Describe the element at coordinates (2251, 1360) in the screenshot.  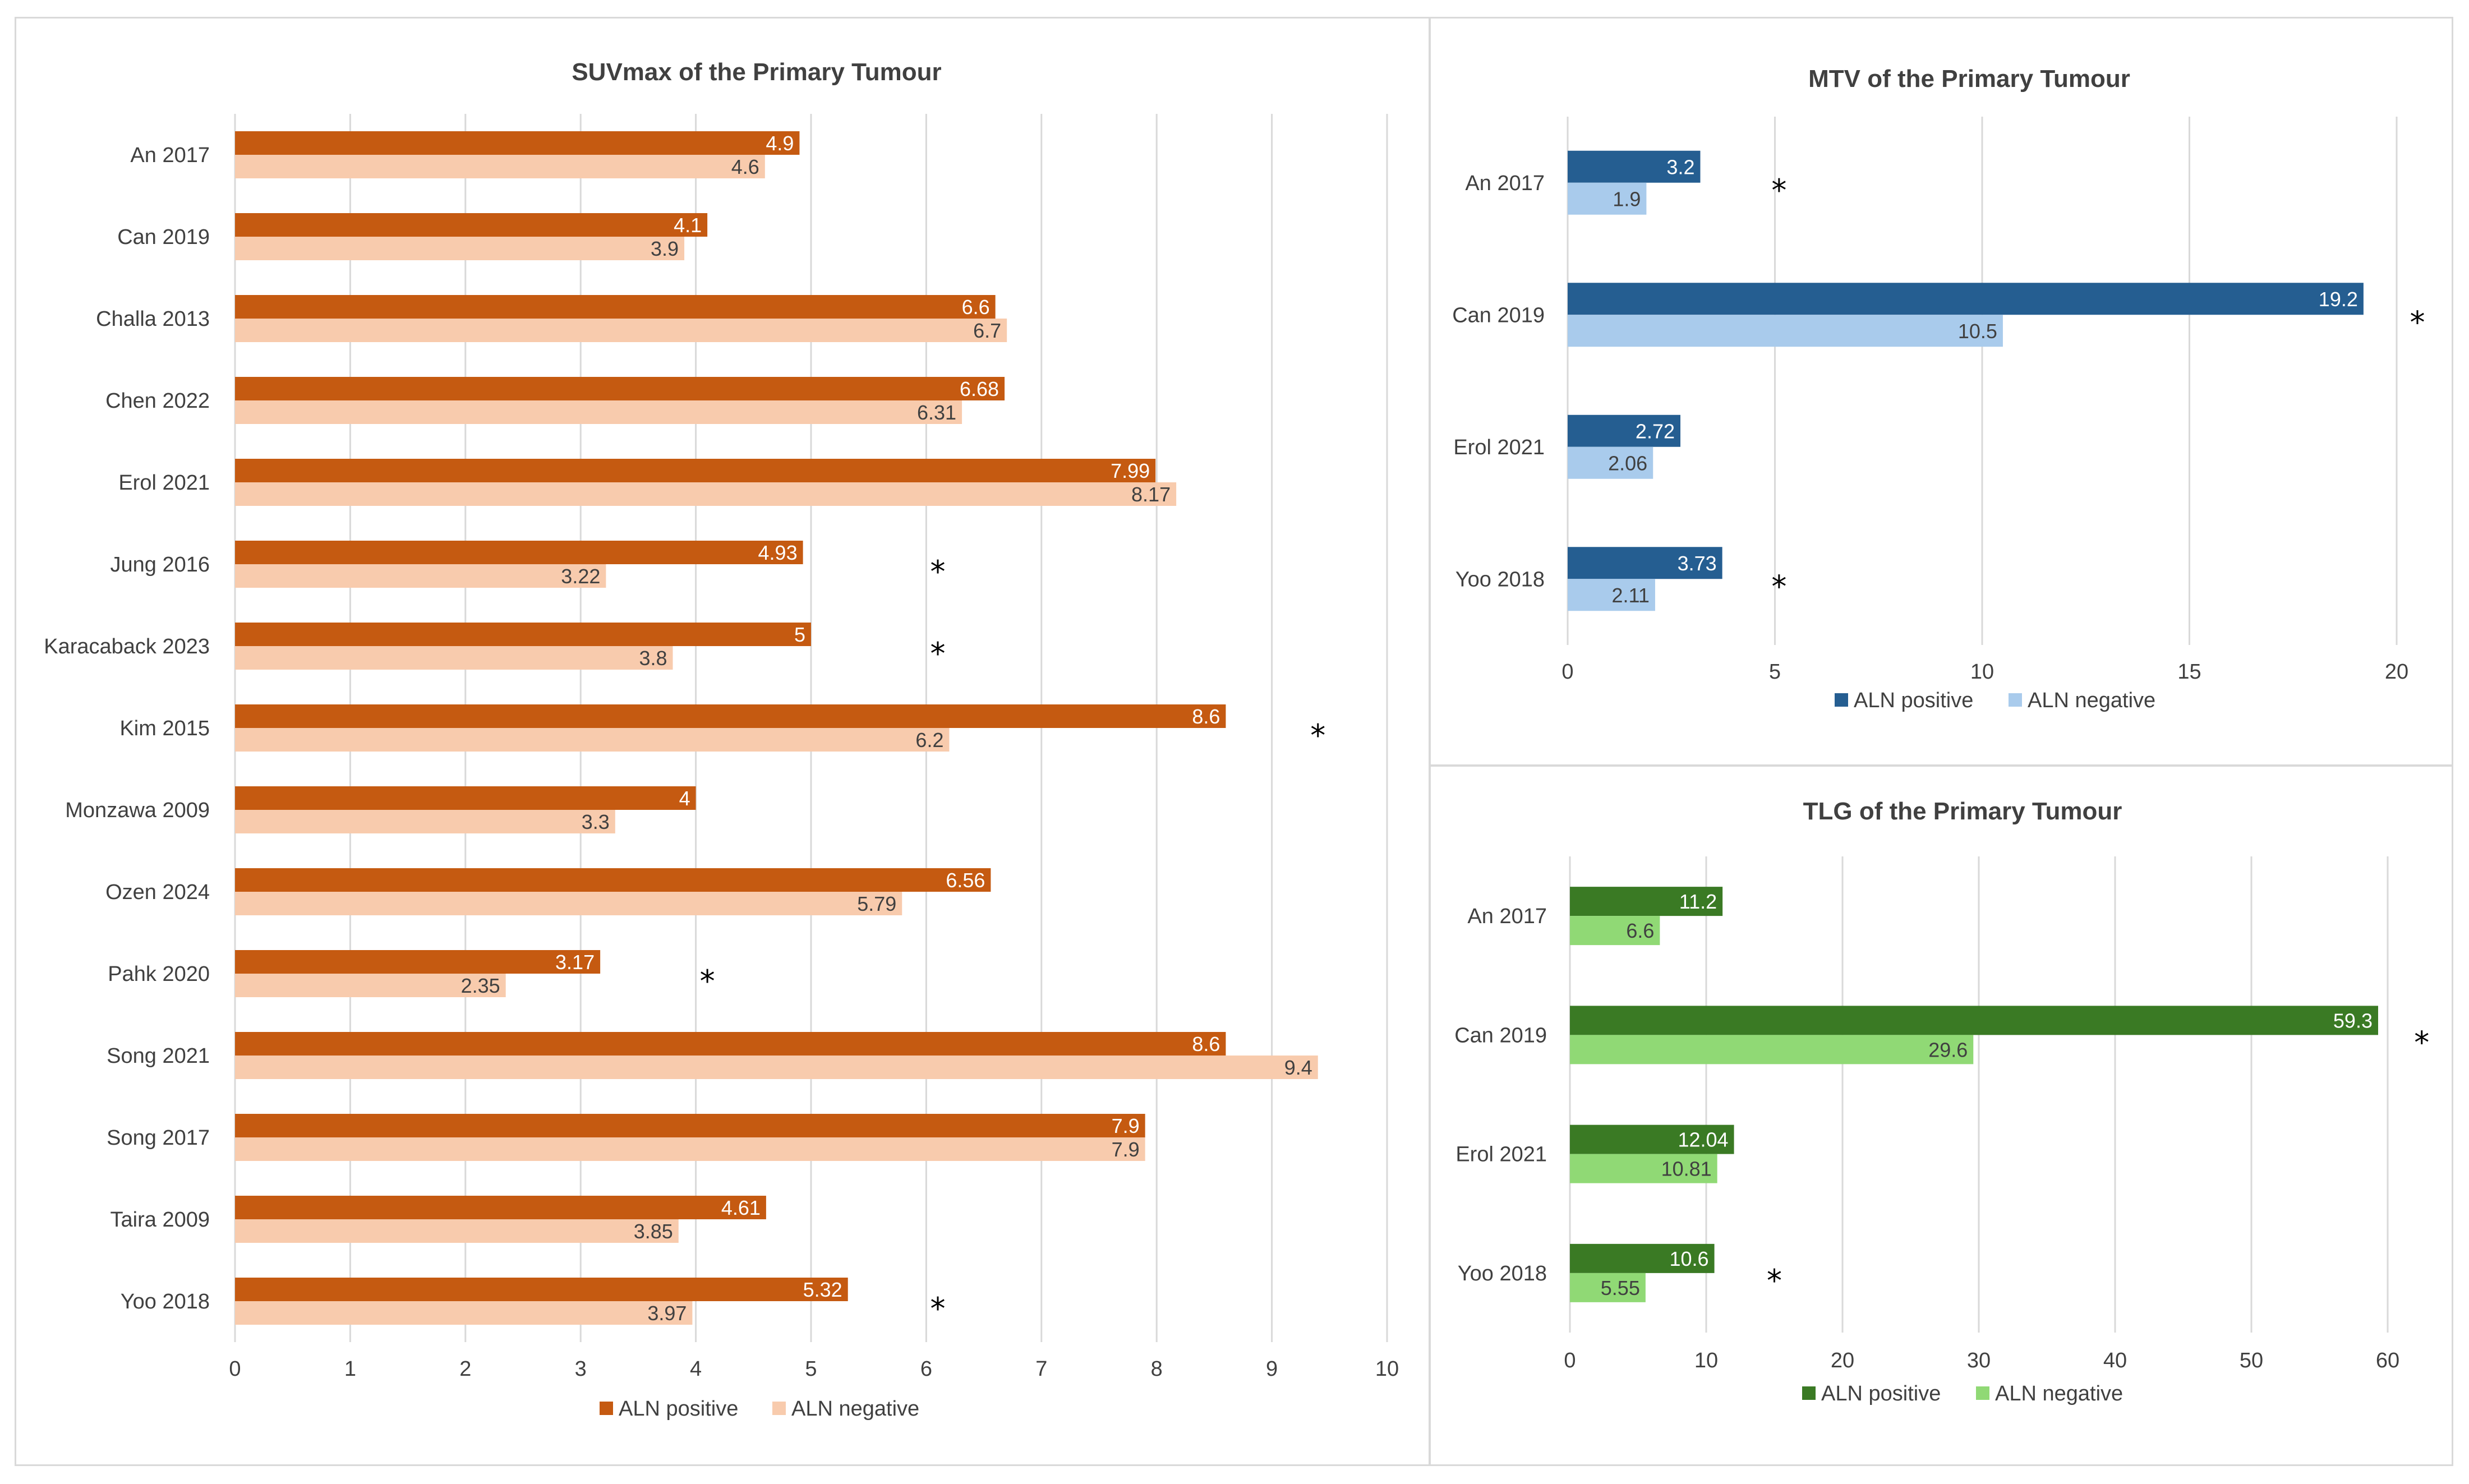
I see `x-tick-label: 50` at that location.